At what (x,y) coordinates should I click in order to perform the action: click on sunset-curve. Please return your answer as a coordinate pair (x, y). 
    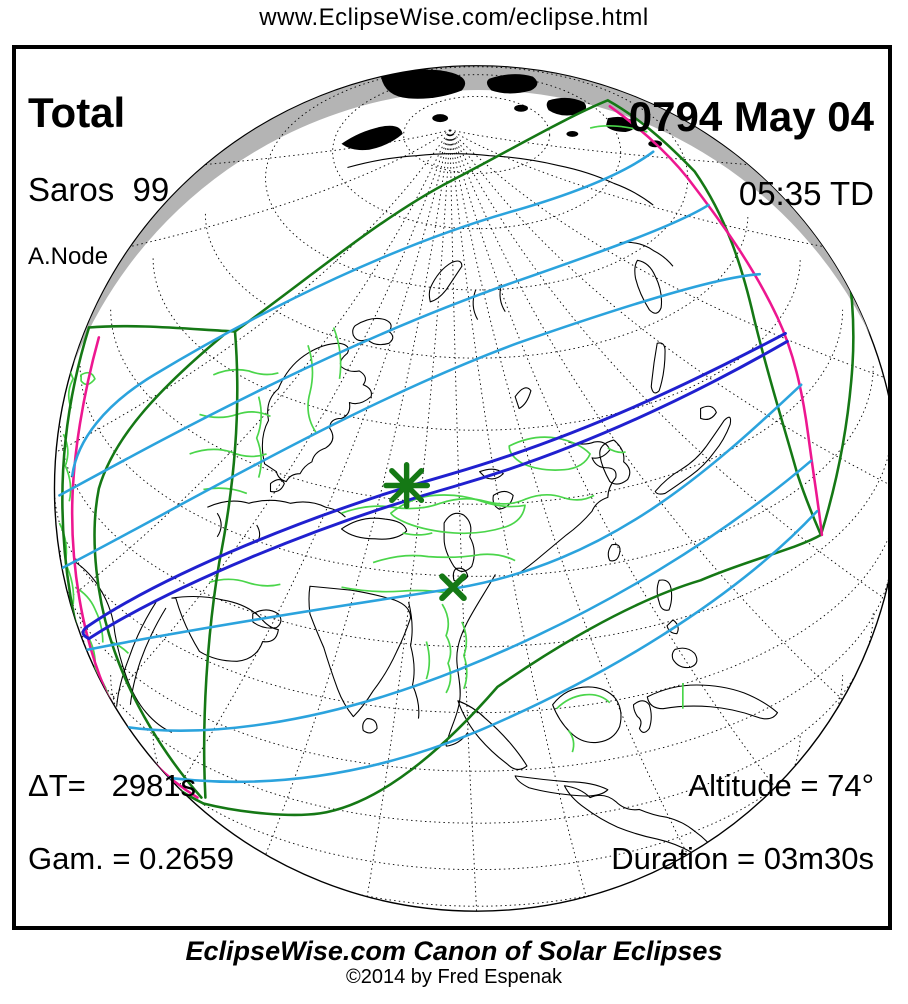
    Looking at the image, I should click on (716, 320).